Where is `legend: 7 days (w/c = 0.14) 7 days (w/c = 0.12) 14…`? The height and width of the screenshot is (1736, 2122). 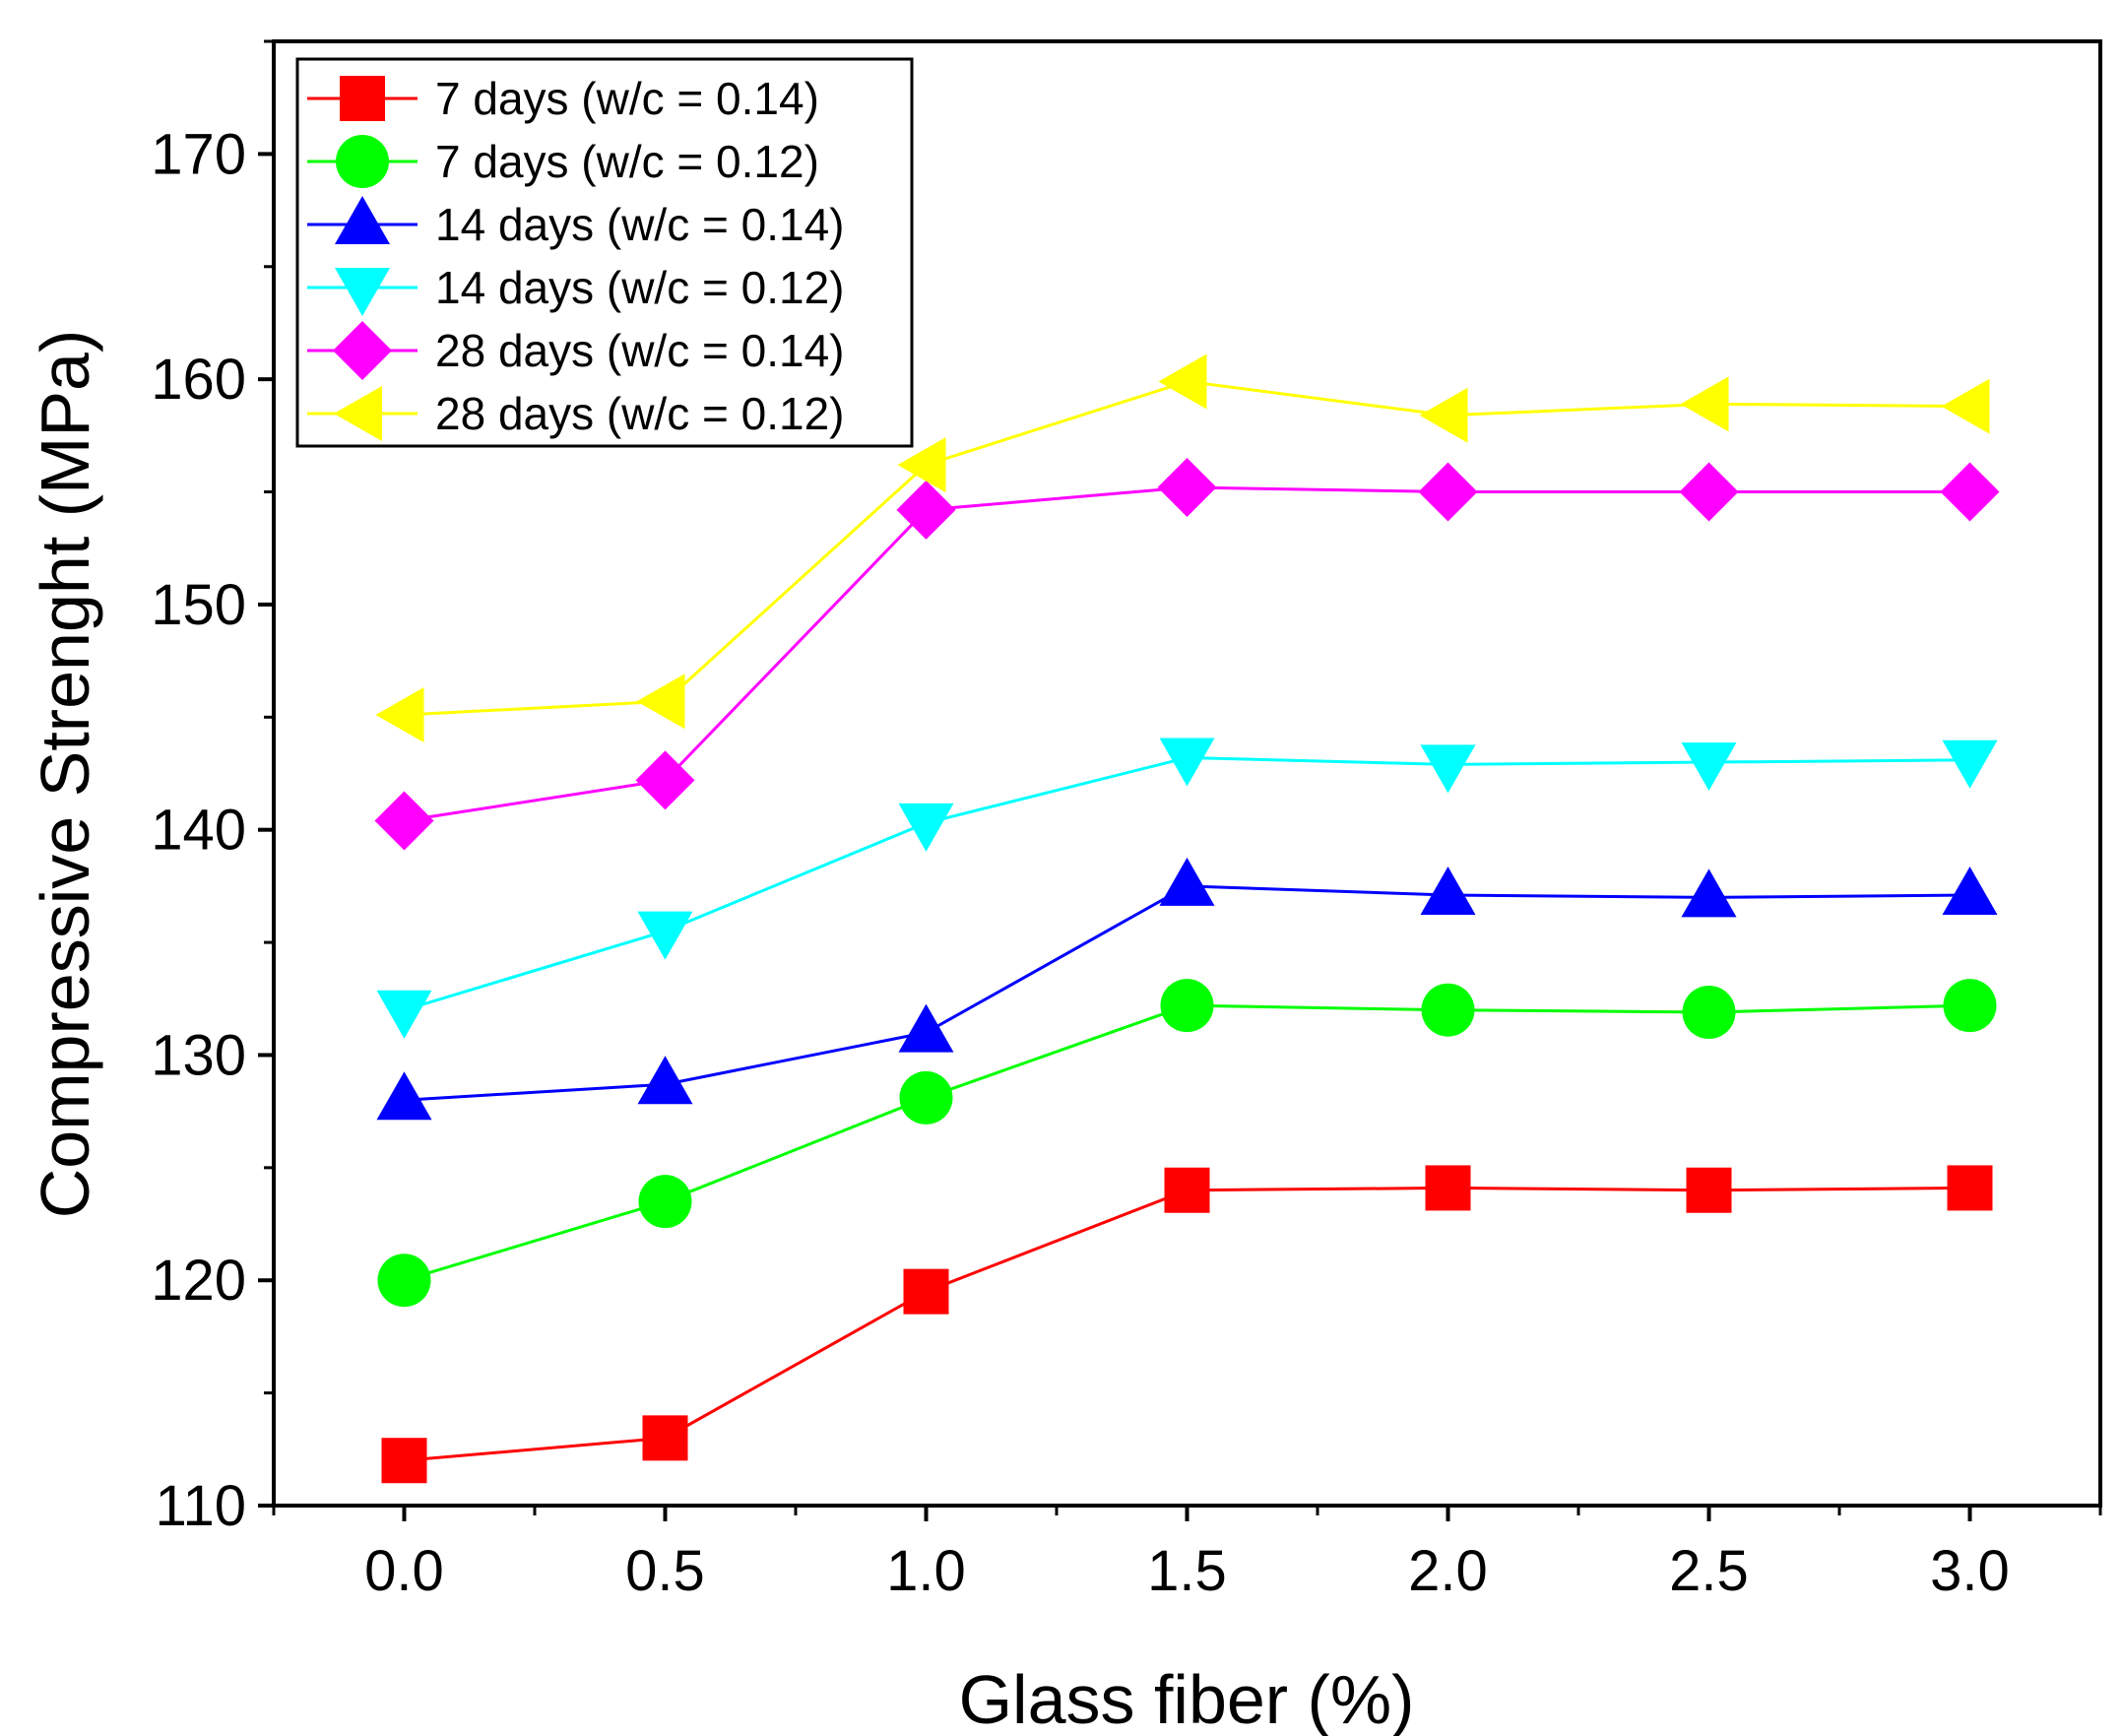 legend: 7 days (w/c = 0.14) 7 days (w/c = 0.12) 14… is located at coordinates (604, 252).